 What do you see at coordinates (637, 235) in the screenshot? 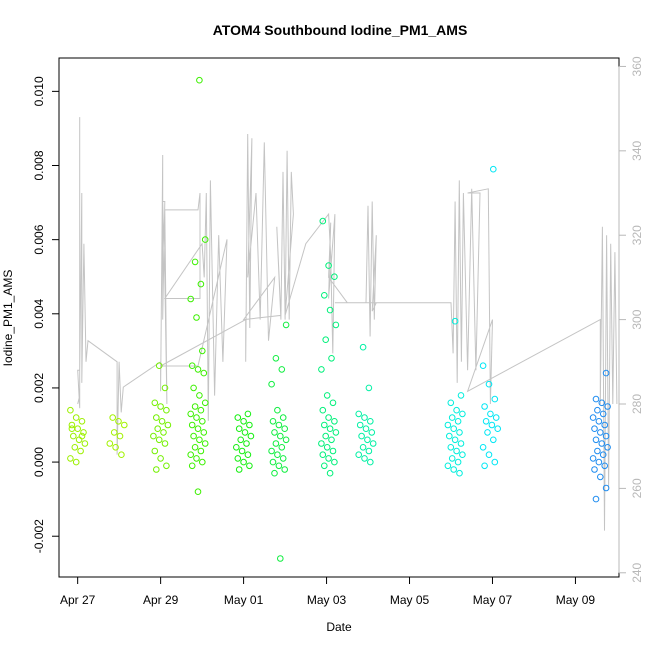
I see `y2-tick-label: 320` at bounding box center [637, 235].